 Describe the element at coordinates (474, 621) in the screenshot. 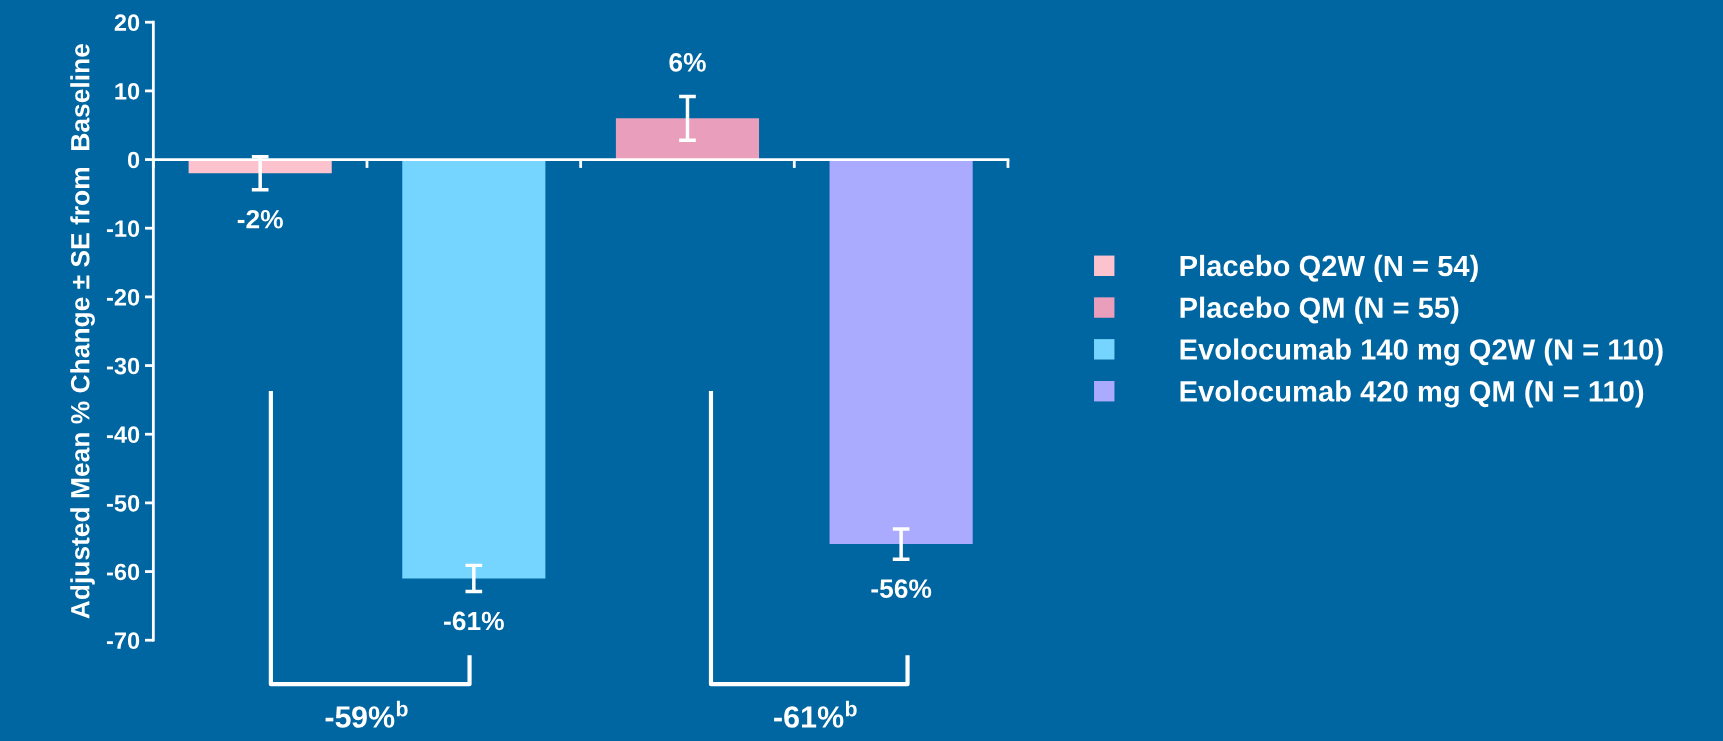

I see `data-label: -61%` at that location.